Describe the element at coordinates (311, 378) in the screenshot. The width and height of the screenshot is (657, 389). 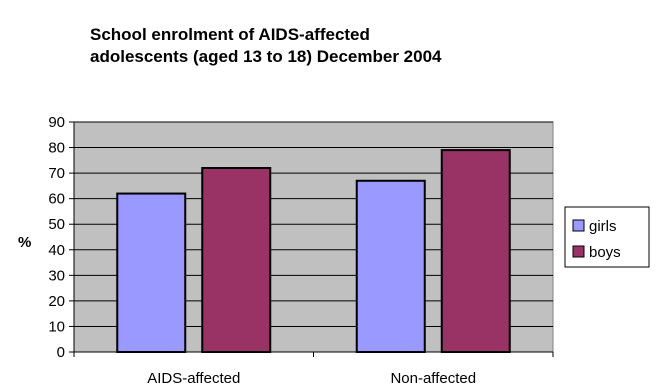
I see `x-axis-categories: AIDS-affected Non-affected` at that location.